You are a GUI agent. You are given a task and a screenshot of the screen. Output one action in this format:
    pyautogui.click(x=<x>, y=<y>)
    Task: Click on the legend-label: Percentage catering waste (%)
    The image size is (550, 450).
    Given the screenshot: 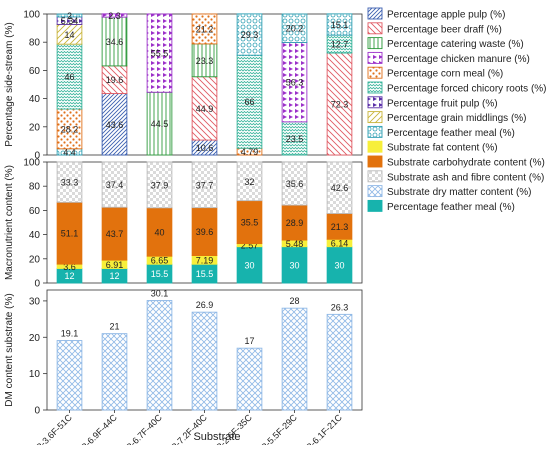 What is the action you would take?
    pyautogui.click(x=455, y=44)
    